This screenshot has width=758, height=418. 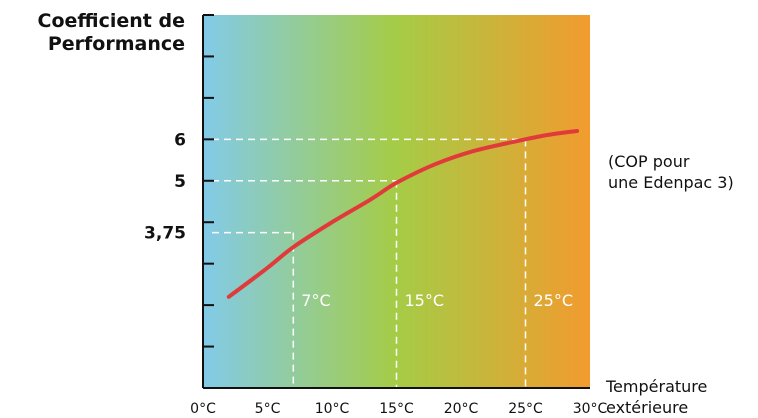 I want to click on y-axis-title-line2: Performance, so click(x=116, y=44).